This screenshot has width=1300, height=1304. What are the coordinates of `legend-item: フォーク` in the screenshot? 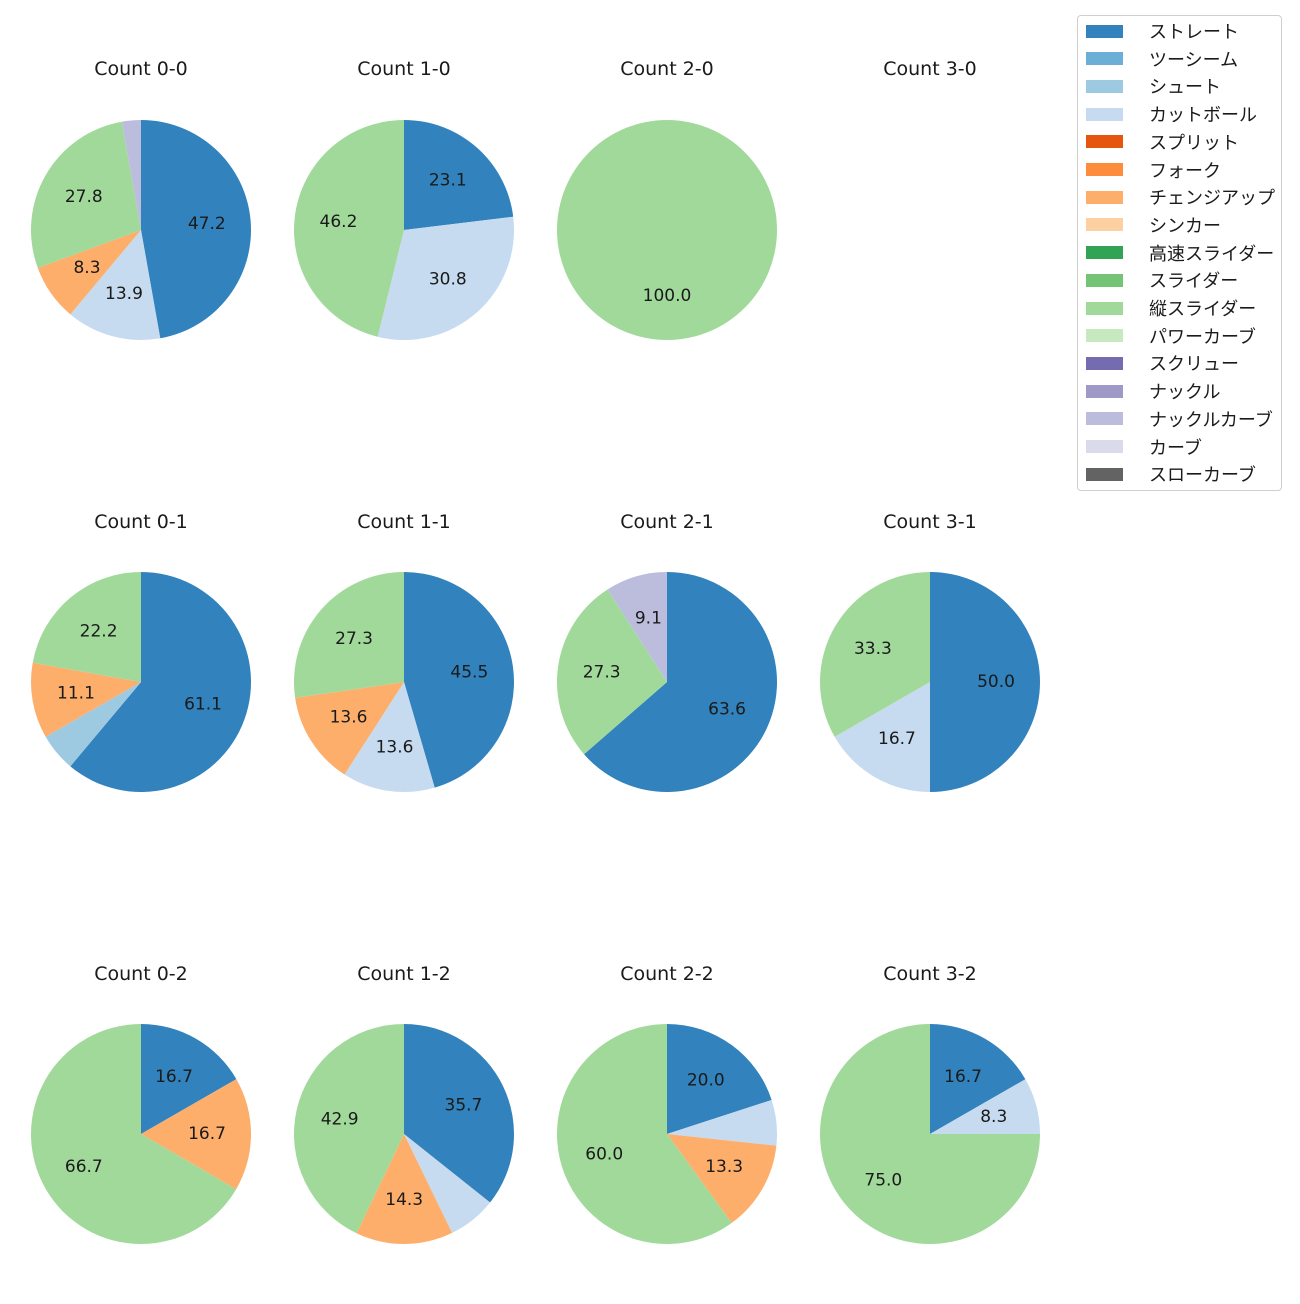 It's located at (1153, 170).